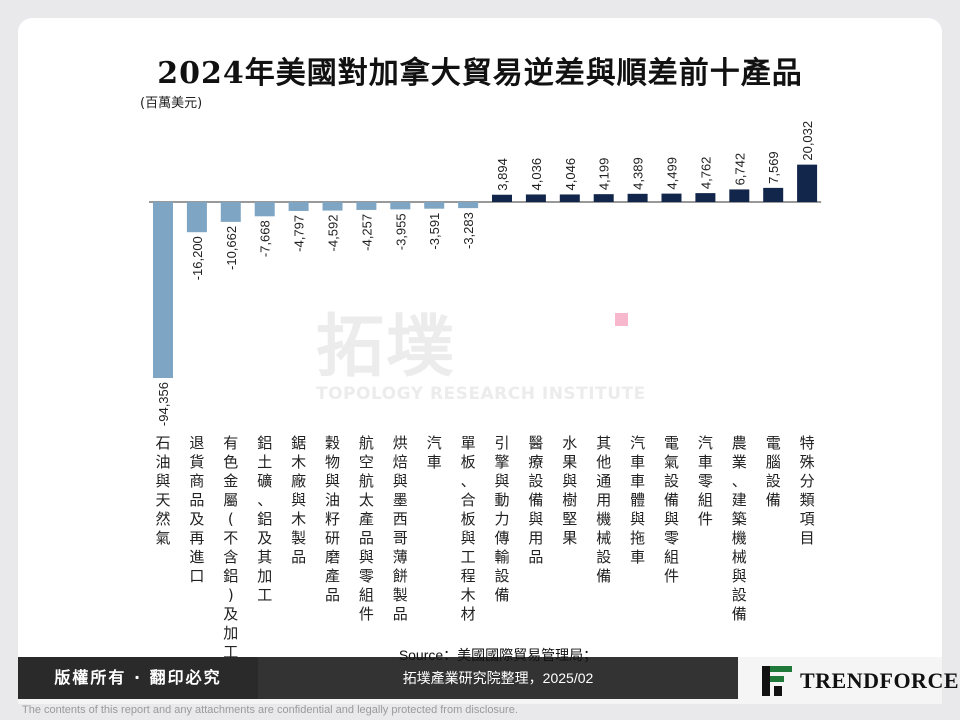 The image size is (960, 720). I want to click on category-label-9: 汽車, so click(434, 452).